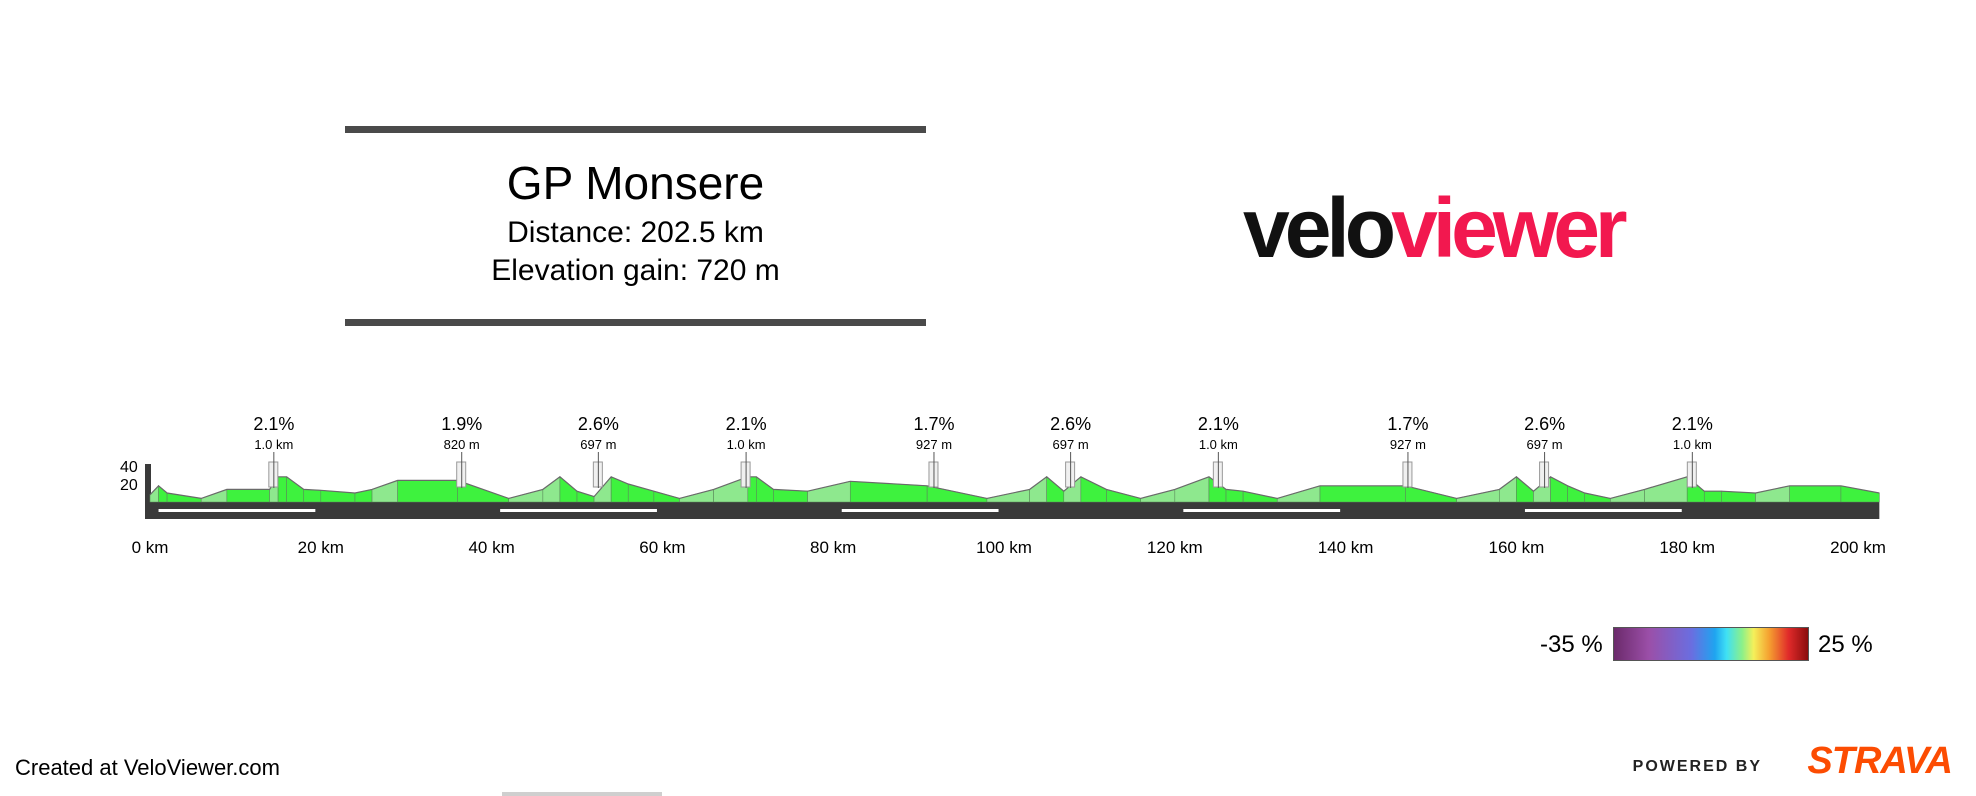 The width and height of the screenshot is (1976, 796). I want to click on stage-title: GP Monsere, so click(635, 183).